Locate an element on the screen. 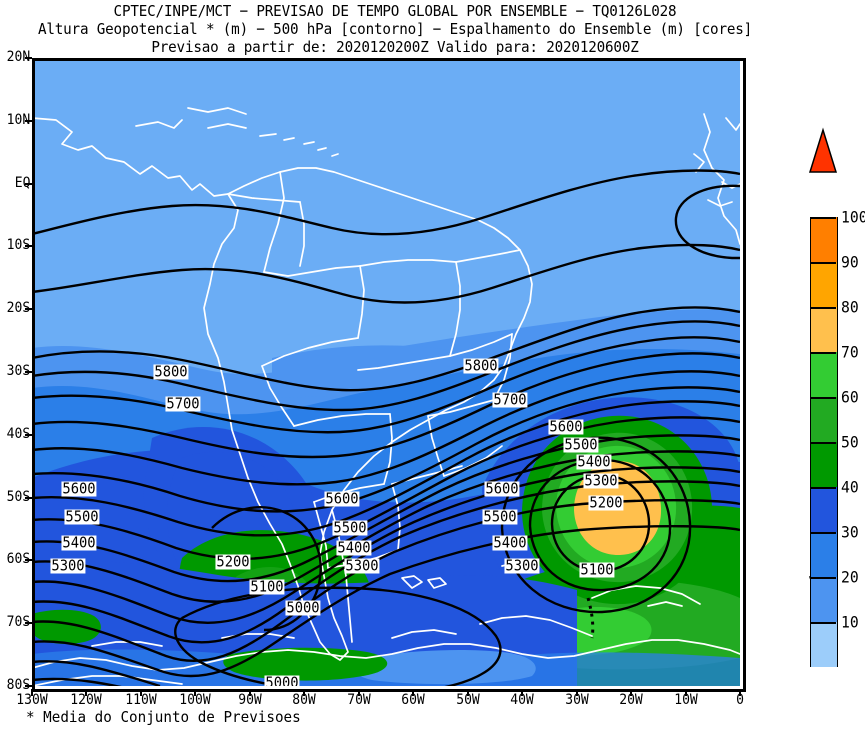 The image size is (865, 741). y-axis-label: 20N is located at coordinates (18, 57).